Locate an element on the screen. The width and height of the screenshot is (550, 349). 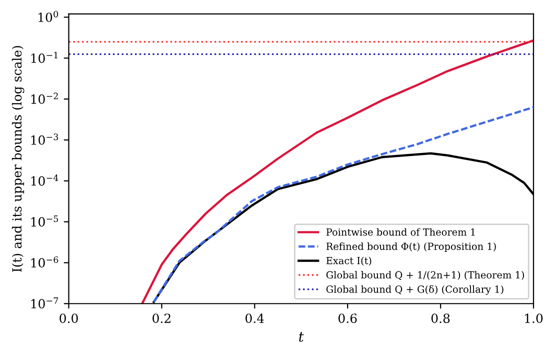
x-axis-title: t is located at coordinates (301, 337).